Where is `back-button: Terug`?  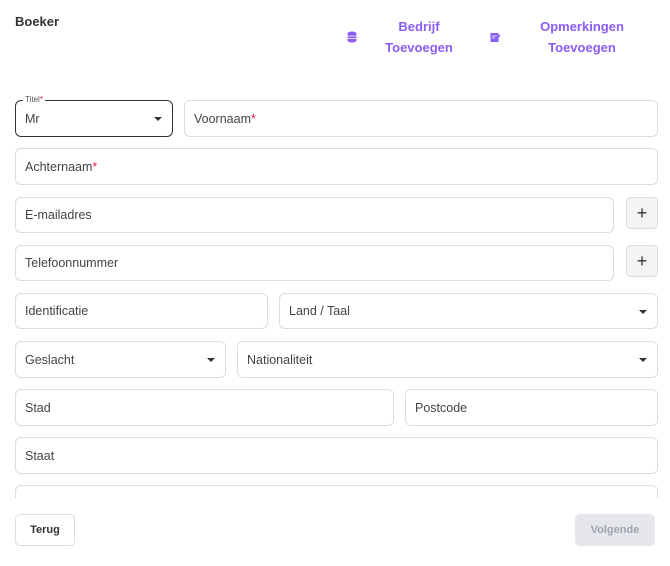
back-button: Terug is located at coordinates (45, 530).